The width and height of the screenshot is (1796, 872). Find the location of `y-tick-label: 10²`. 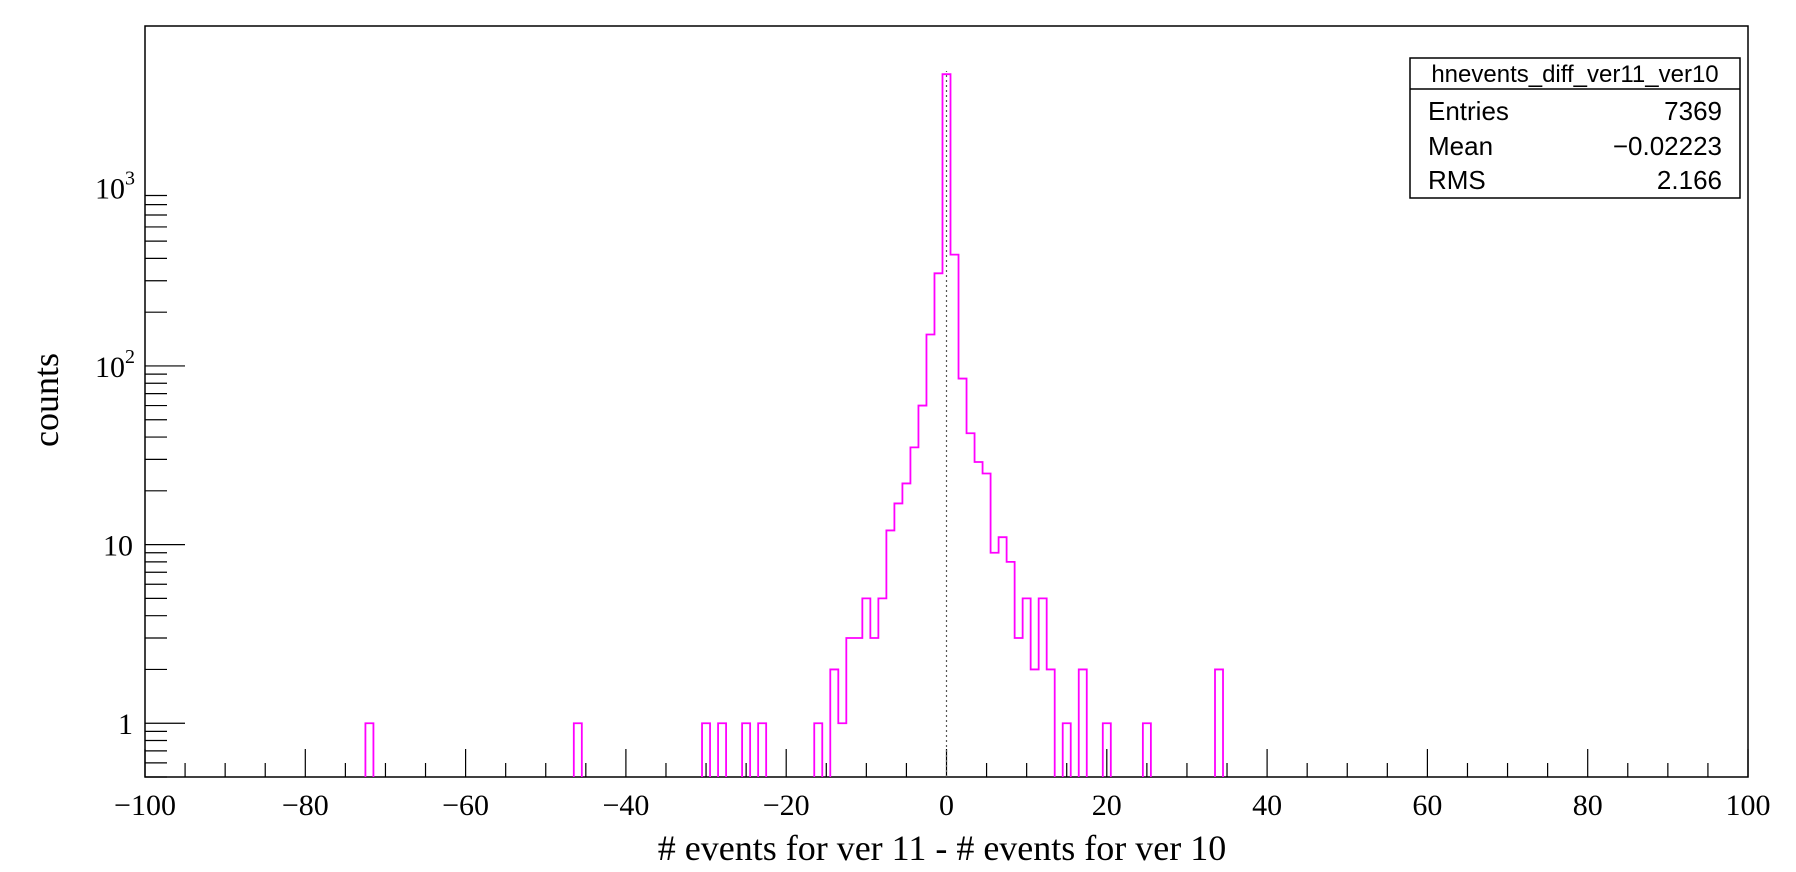

y-tick-label: 10² is located at coordinates (115, 365).